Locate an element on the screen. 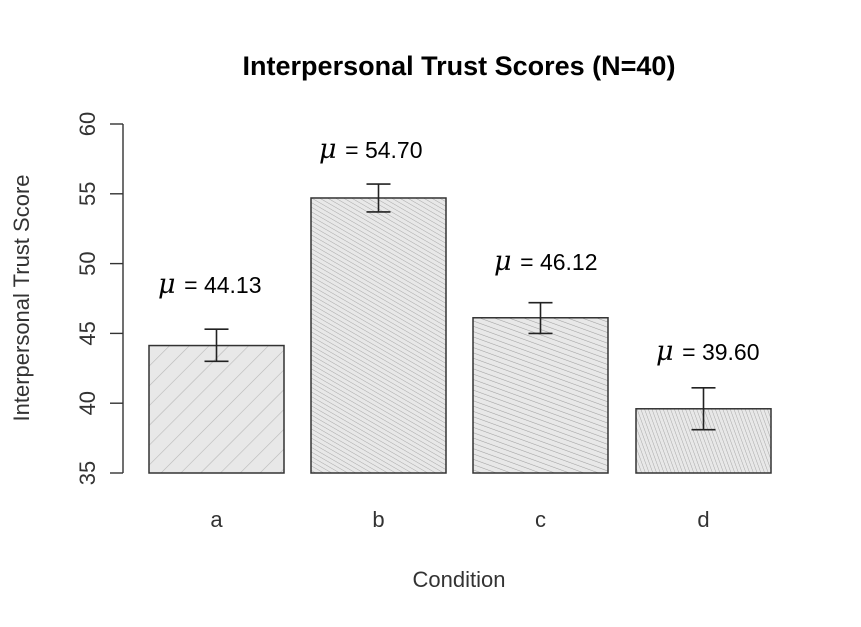 The height and width of the screenshot is (627, 861). data-label-d: μ = 39.60 is located at coordinates (708, 351).